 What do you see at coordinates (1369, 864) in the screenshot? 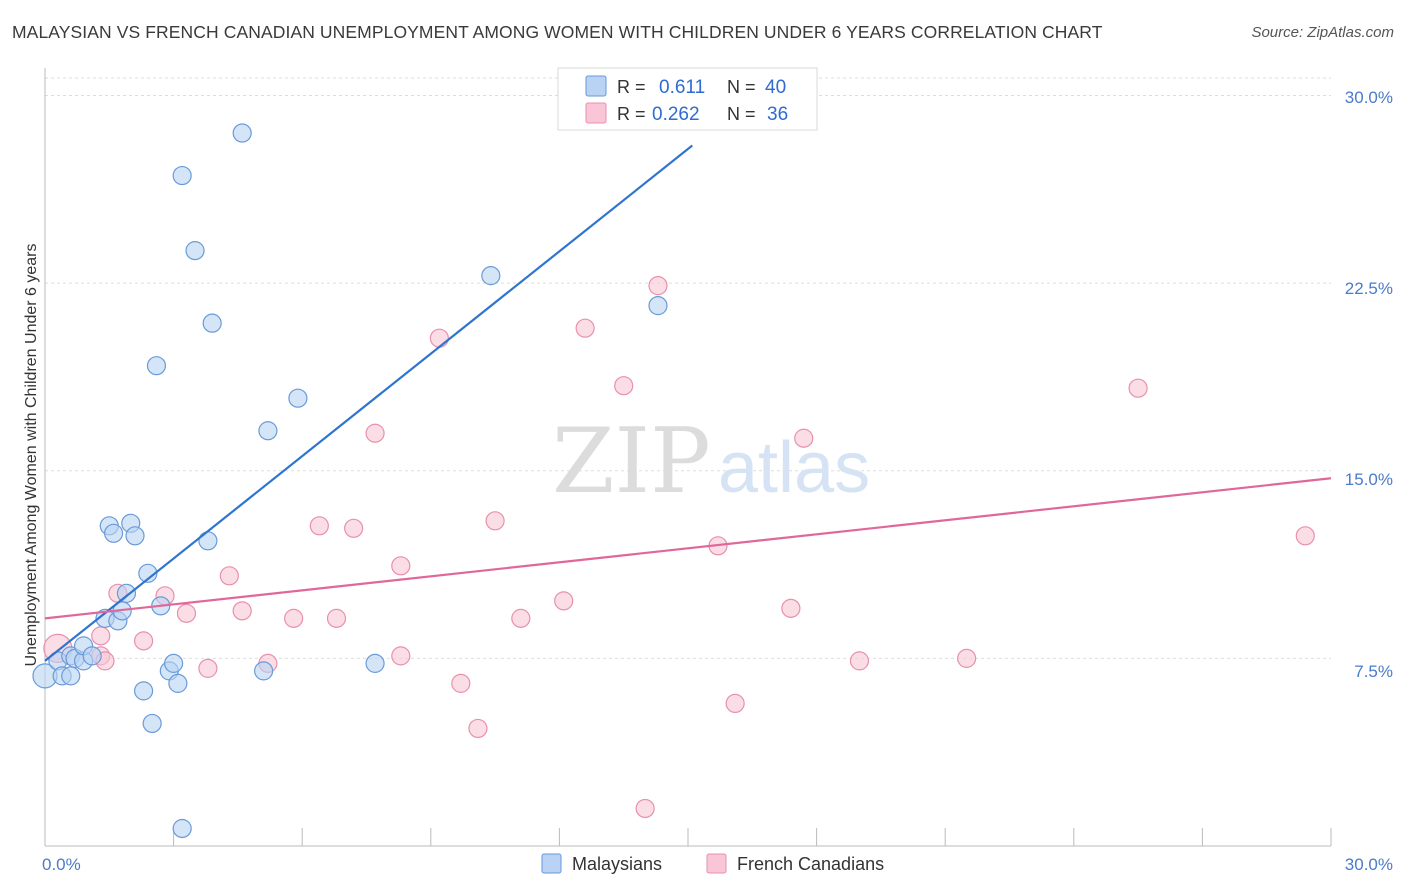
I see `x-tick-label-end: 30.0%` at bounding box center [1369, 864].